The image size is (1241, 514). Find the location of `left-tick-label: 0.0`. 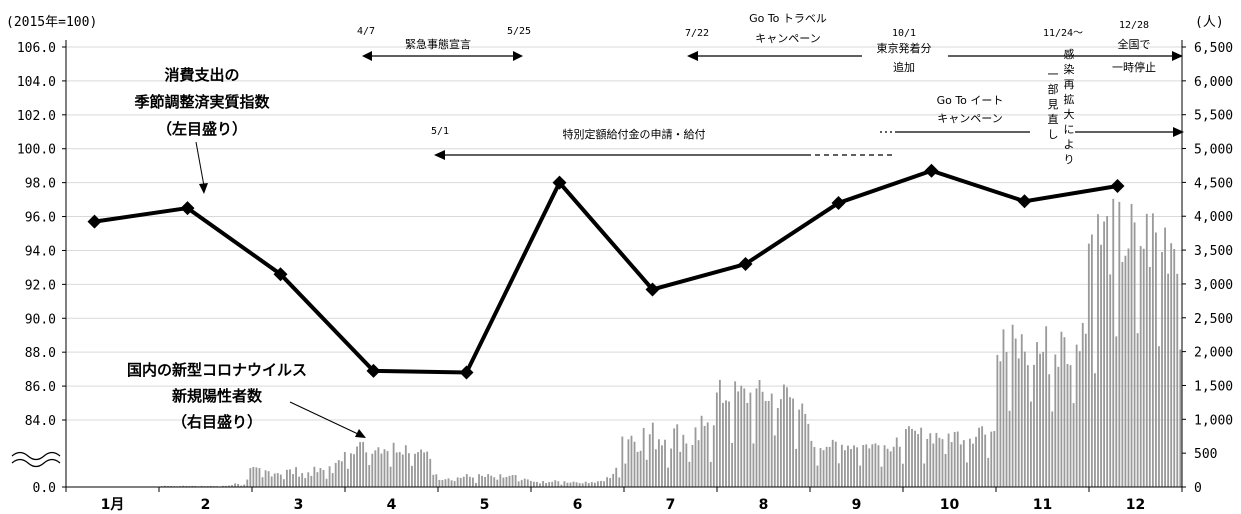

left-tick-label: 0.0 is located at coordinates (44, 488).